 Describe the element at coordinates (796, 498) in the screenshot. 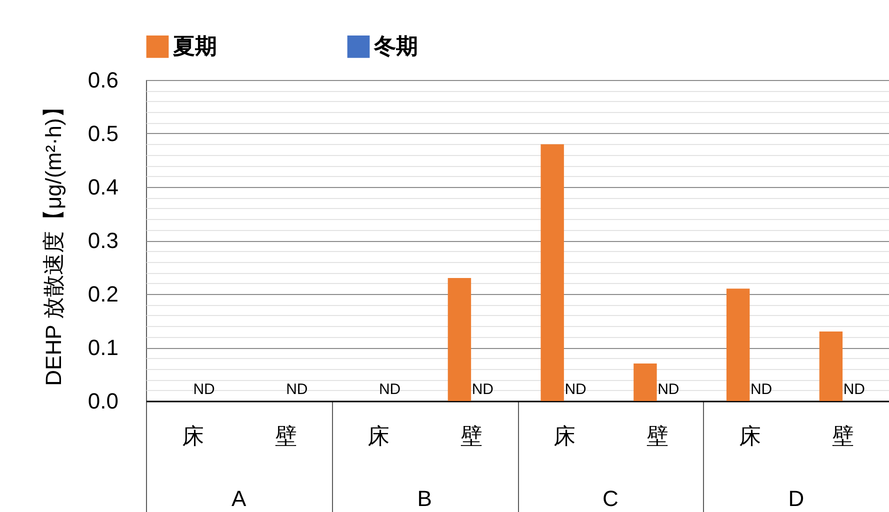

I see `text: D` at that location.